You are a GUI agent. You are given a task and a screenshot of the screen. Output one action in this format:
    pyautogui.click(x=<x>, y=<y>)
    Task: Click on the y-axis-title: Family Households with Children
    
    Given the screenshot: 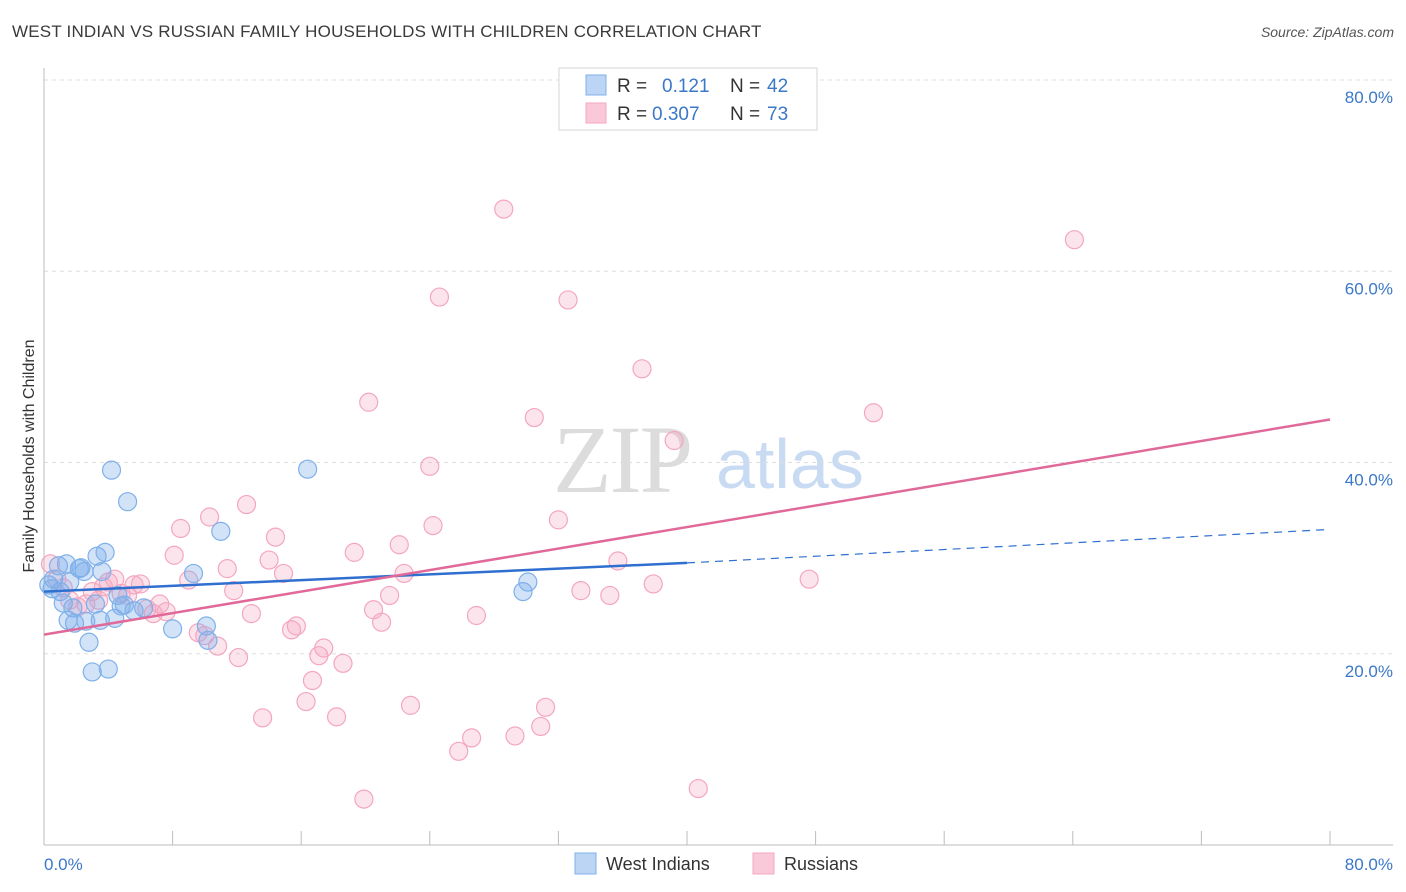 What is the action you would take?
    pyautogui.click(x=29, y=456)
    